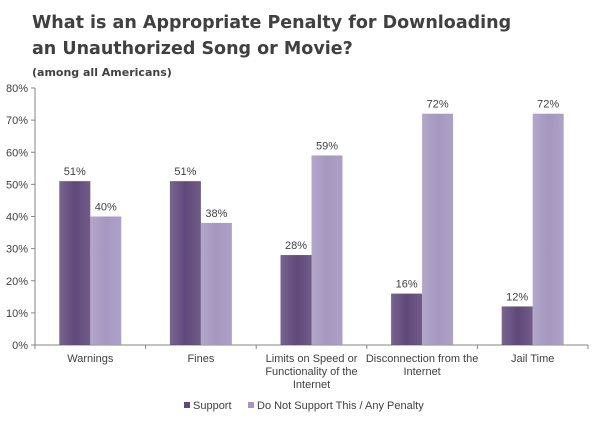  What do you see at coordinates (340, 406) in the screenshot?
I see `legend-label: Do Not Support This / Any Penalty` at bounding box center [340, 406].